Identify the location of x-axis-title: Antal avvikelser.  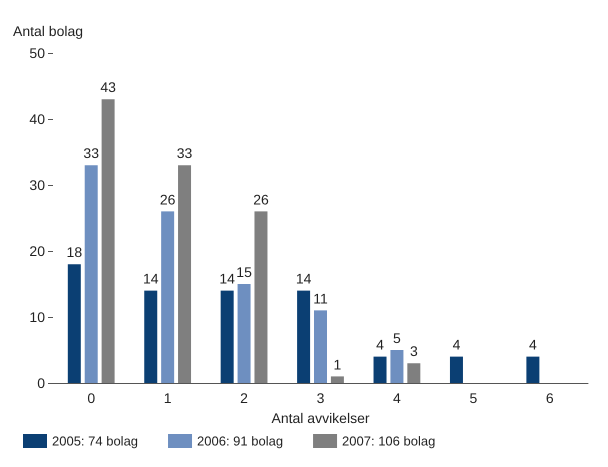
(320, 418).